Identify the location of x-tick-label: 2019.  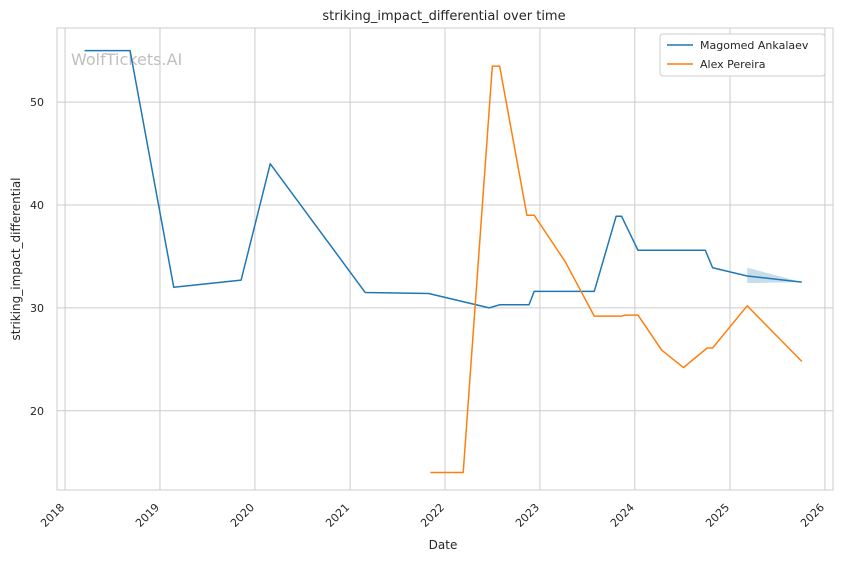
(147, 515).